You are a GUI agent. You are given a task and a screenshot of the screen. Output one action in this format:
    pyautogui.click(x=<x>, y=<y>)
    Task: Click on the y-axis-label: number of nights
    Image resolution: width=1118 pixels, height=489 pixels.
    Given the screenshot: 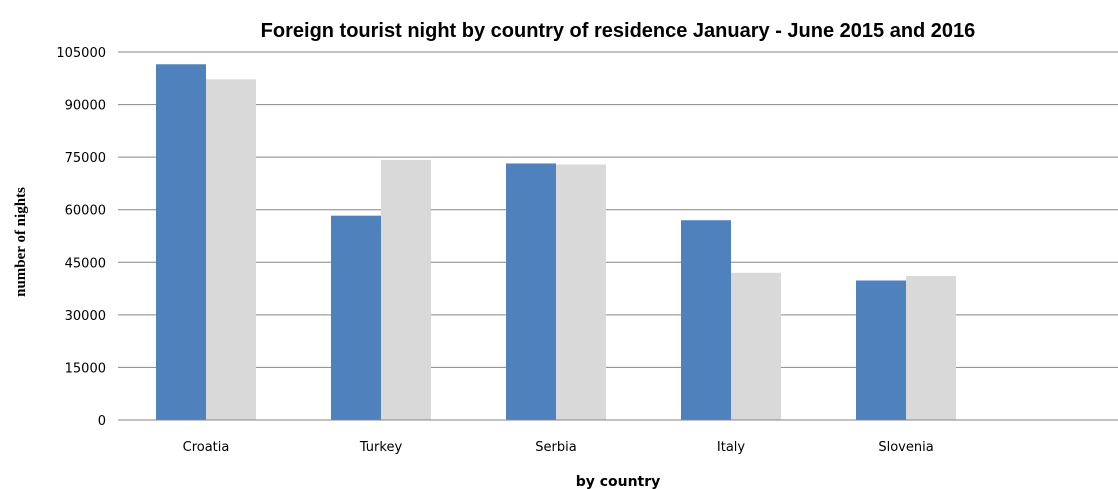 What is the action you would take?
    pyautogui.click(x=21, y=242)
    